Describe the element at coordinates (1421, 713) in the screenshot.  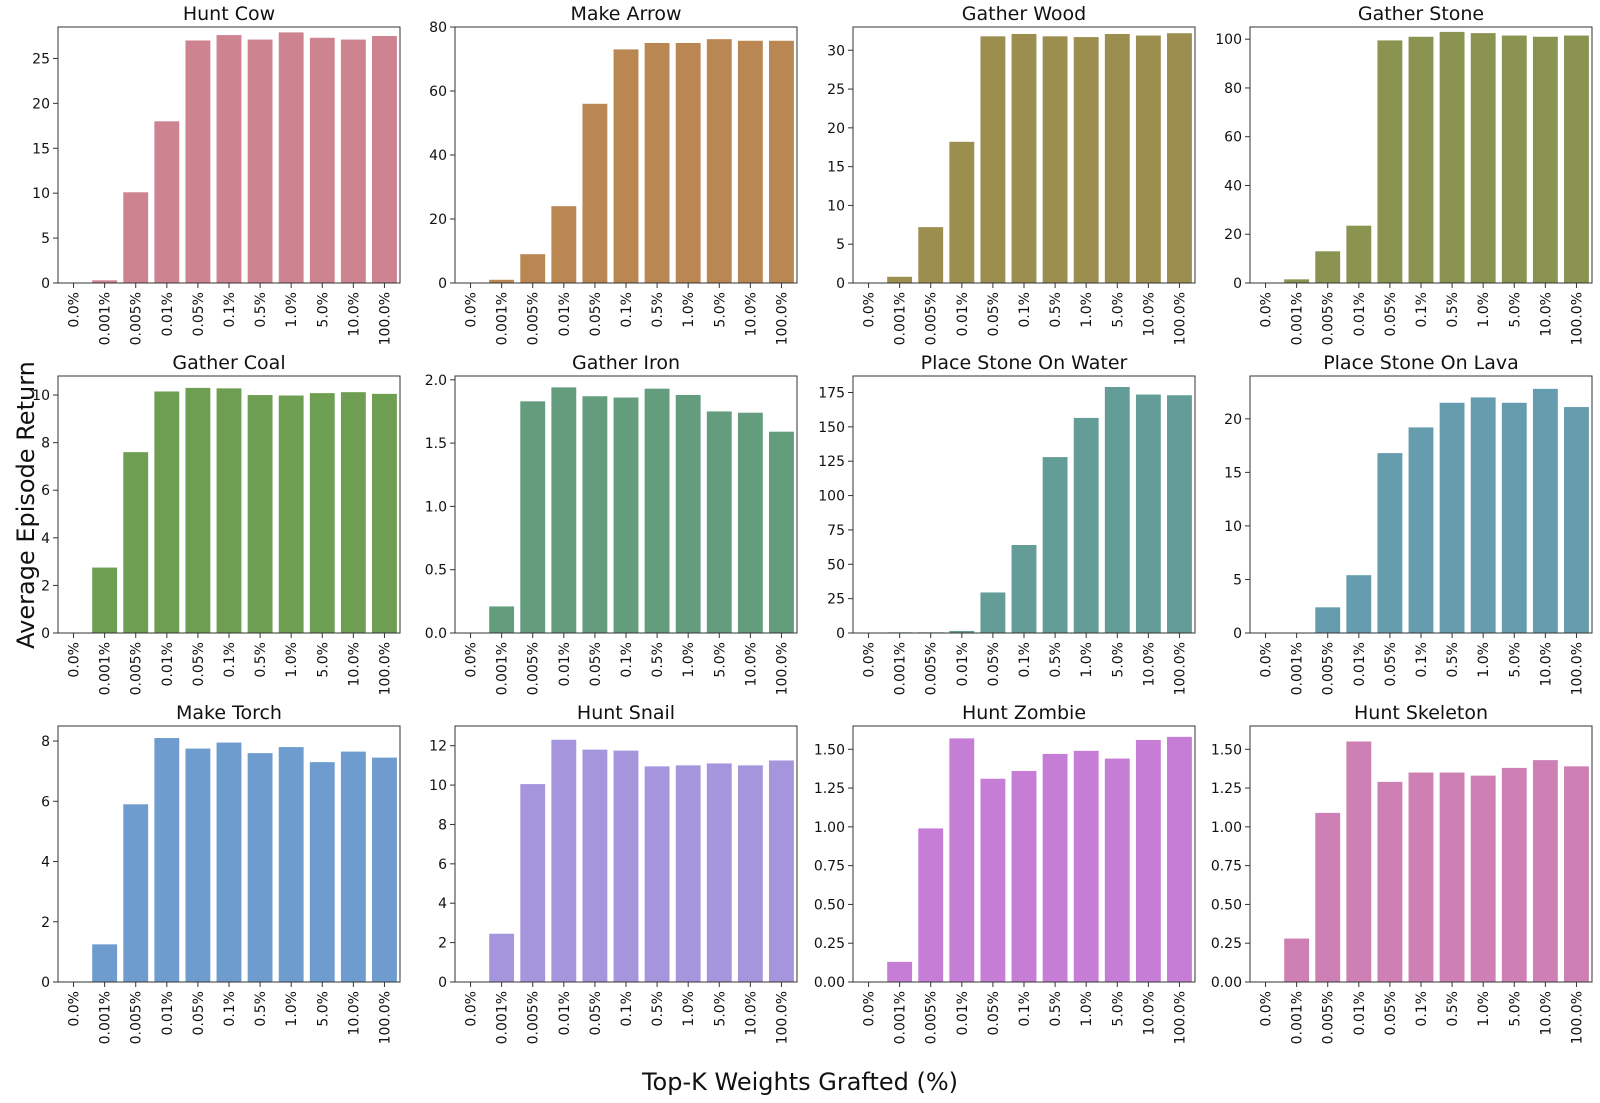
I see `panel-title: Hunt Skeleton` at that location.